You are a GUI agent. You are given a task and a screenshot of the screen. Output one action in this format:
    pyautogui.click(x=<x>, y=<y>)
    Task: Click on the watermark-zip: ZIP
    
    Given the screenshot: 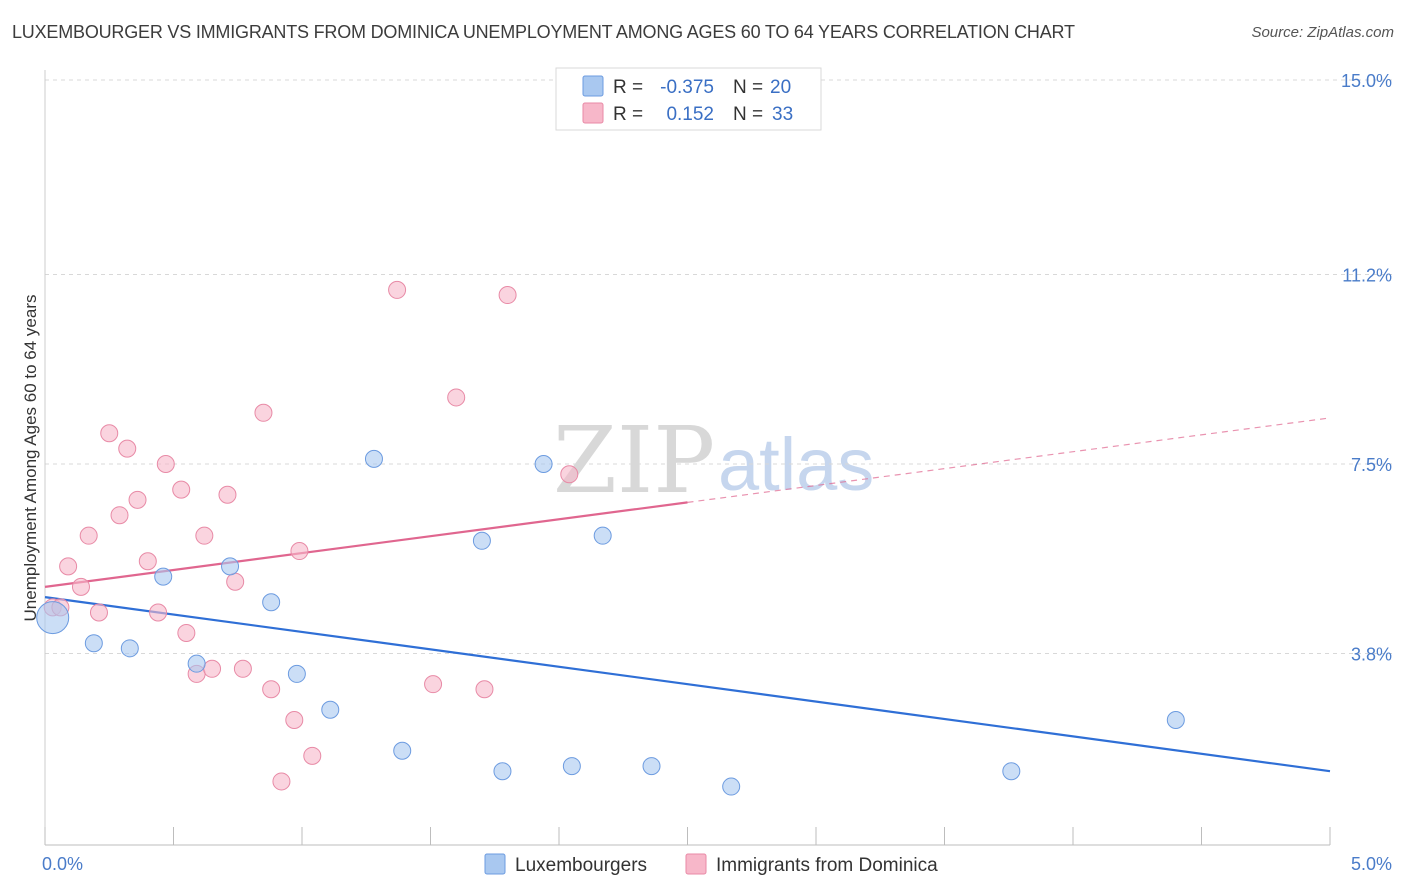 What is the action you would take?
    pyautogui.click(x=634, y=460)
    